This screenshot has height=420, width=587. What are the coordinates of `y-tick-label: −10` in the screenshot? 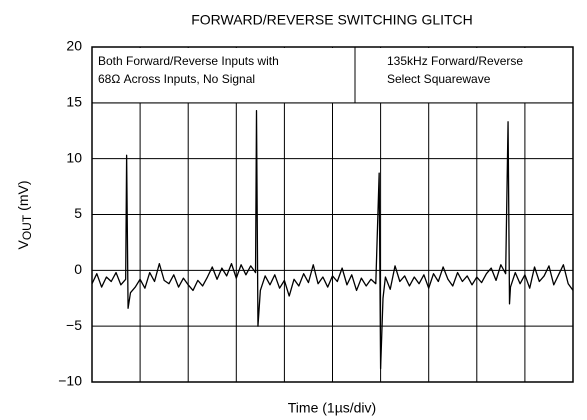 It's located at (70, 381).